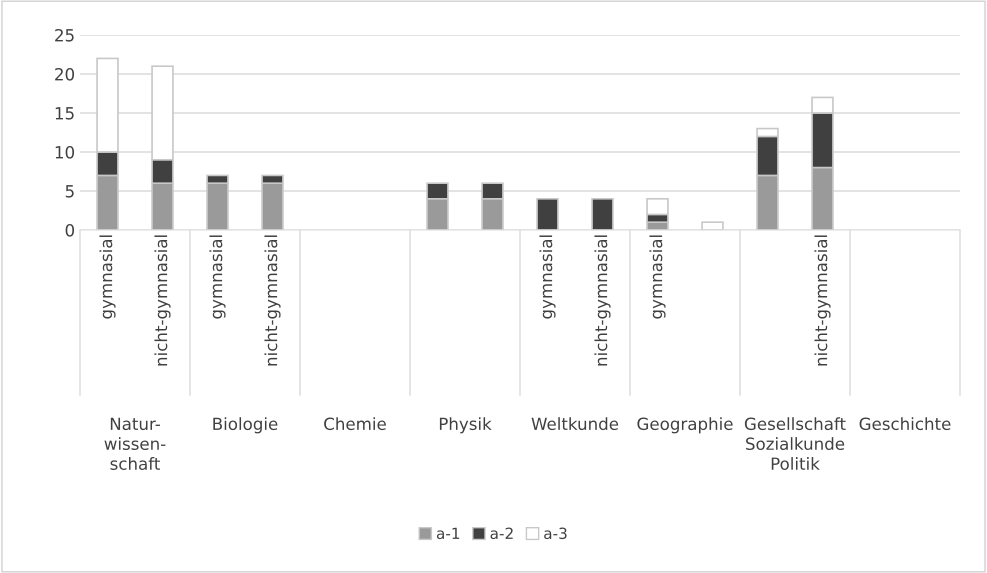  What do you see at coordinates (70, 191) in the screenshot?
I see `y-tick-label: 5` at bounding box center [70, 191].